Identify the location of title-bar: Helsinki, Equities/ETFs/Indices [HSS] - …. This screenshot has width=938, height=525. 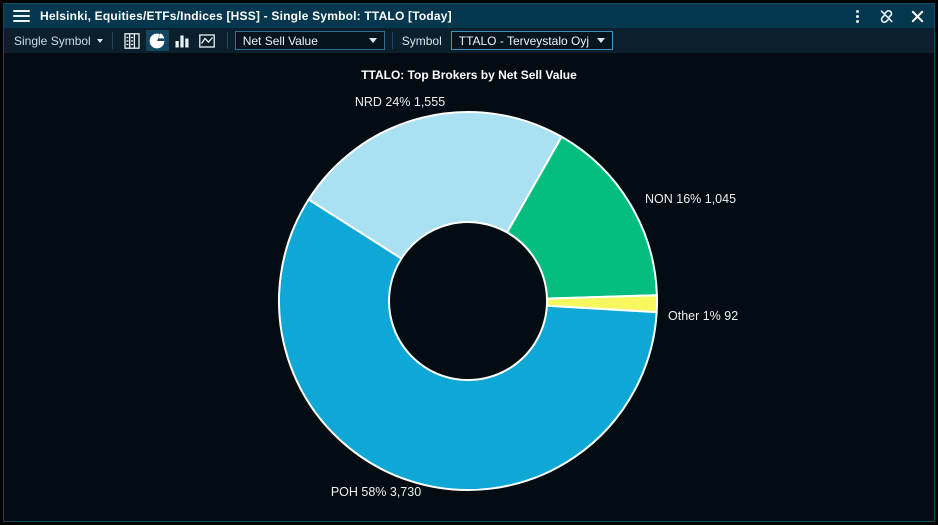
(469, 16).